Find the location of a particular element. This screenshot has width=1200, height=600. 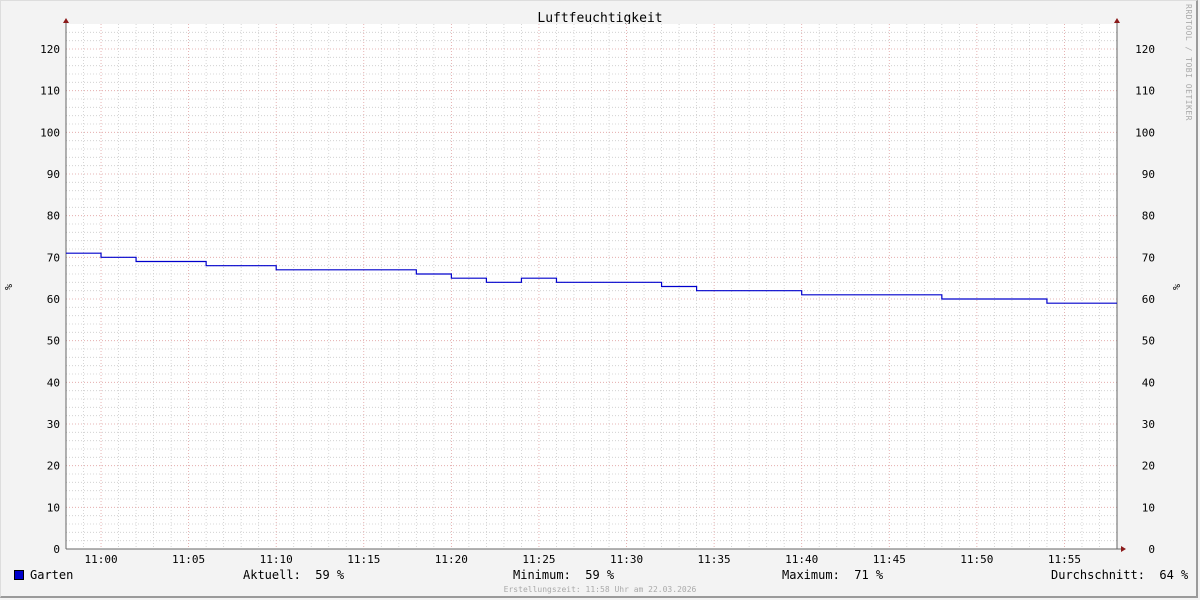

y-tick-label-left: 50 is located at coordinates (53, 341).